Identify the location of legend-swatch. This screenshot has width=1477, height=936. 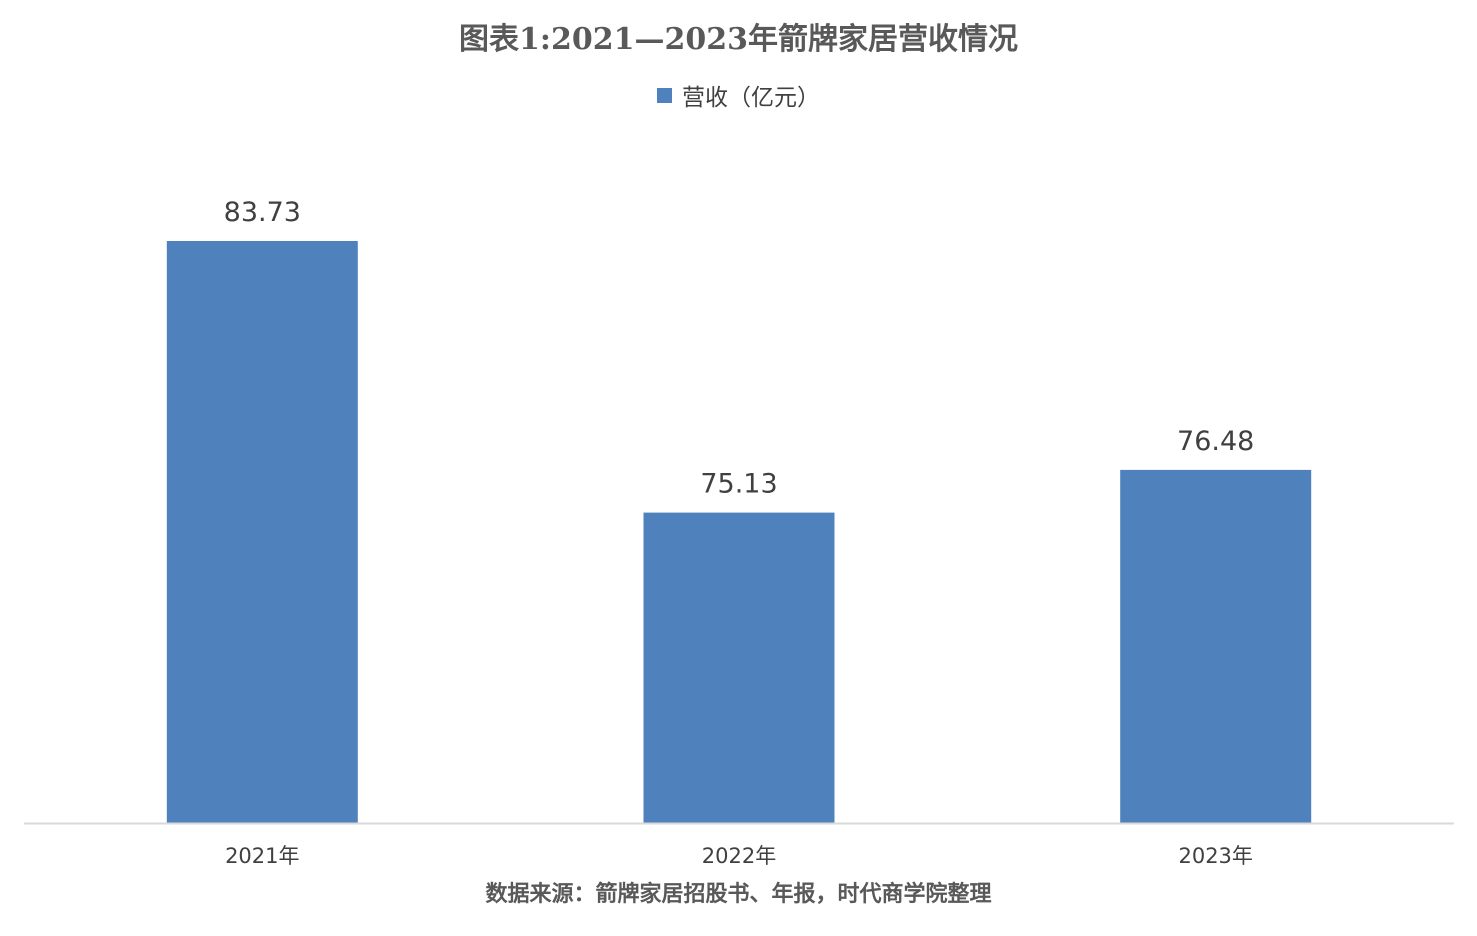
(664, 95).